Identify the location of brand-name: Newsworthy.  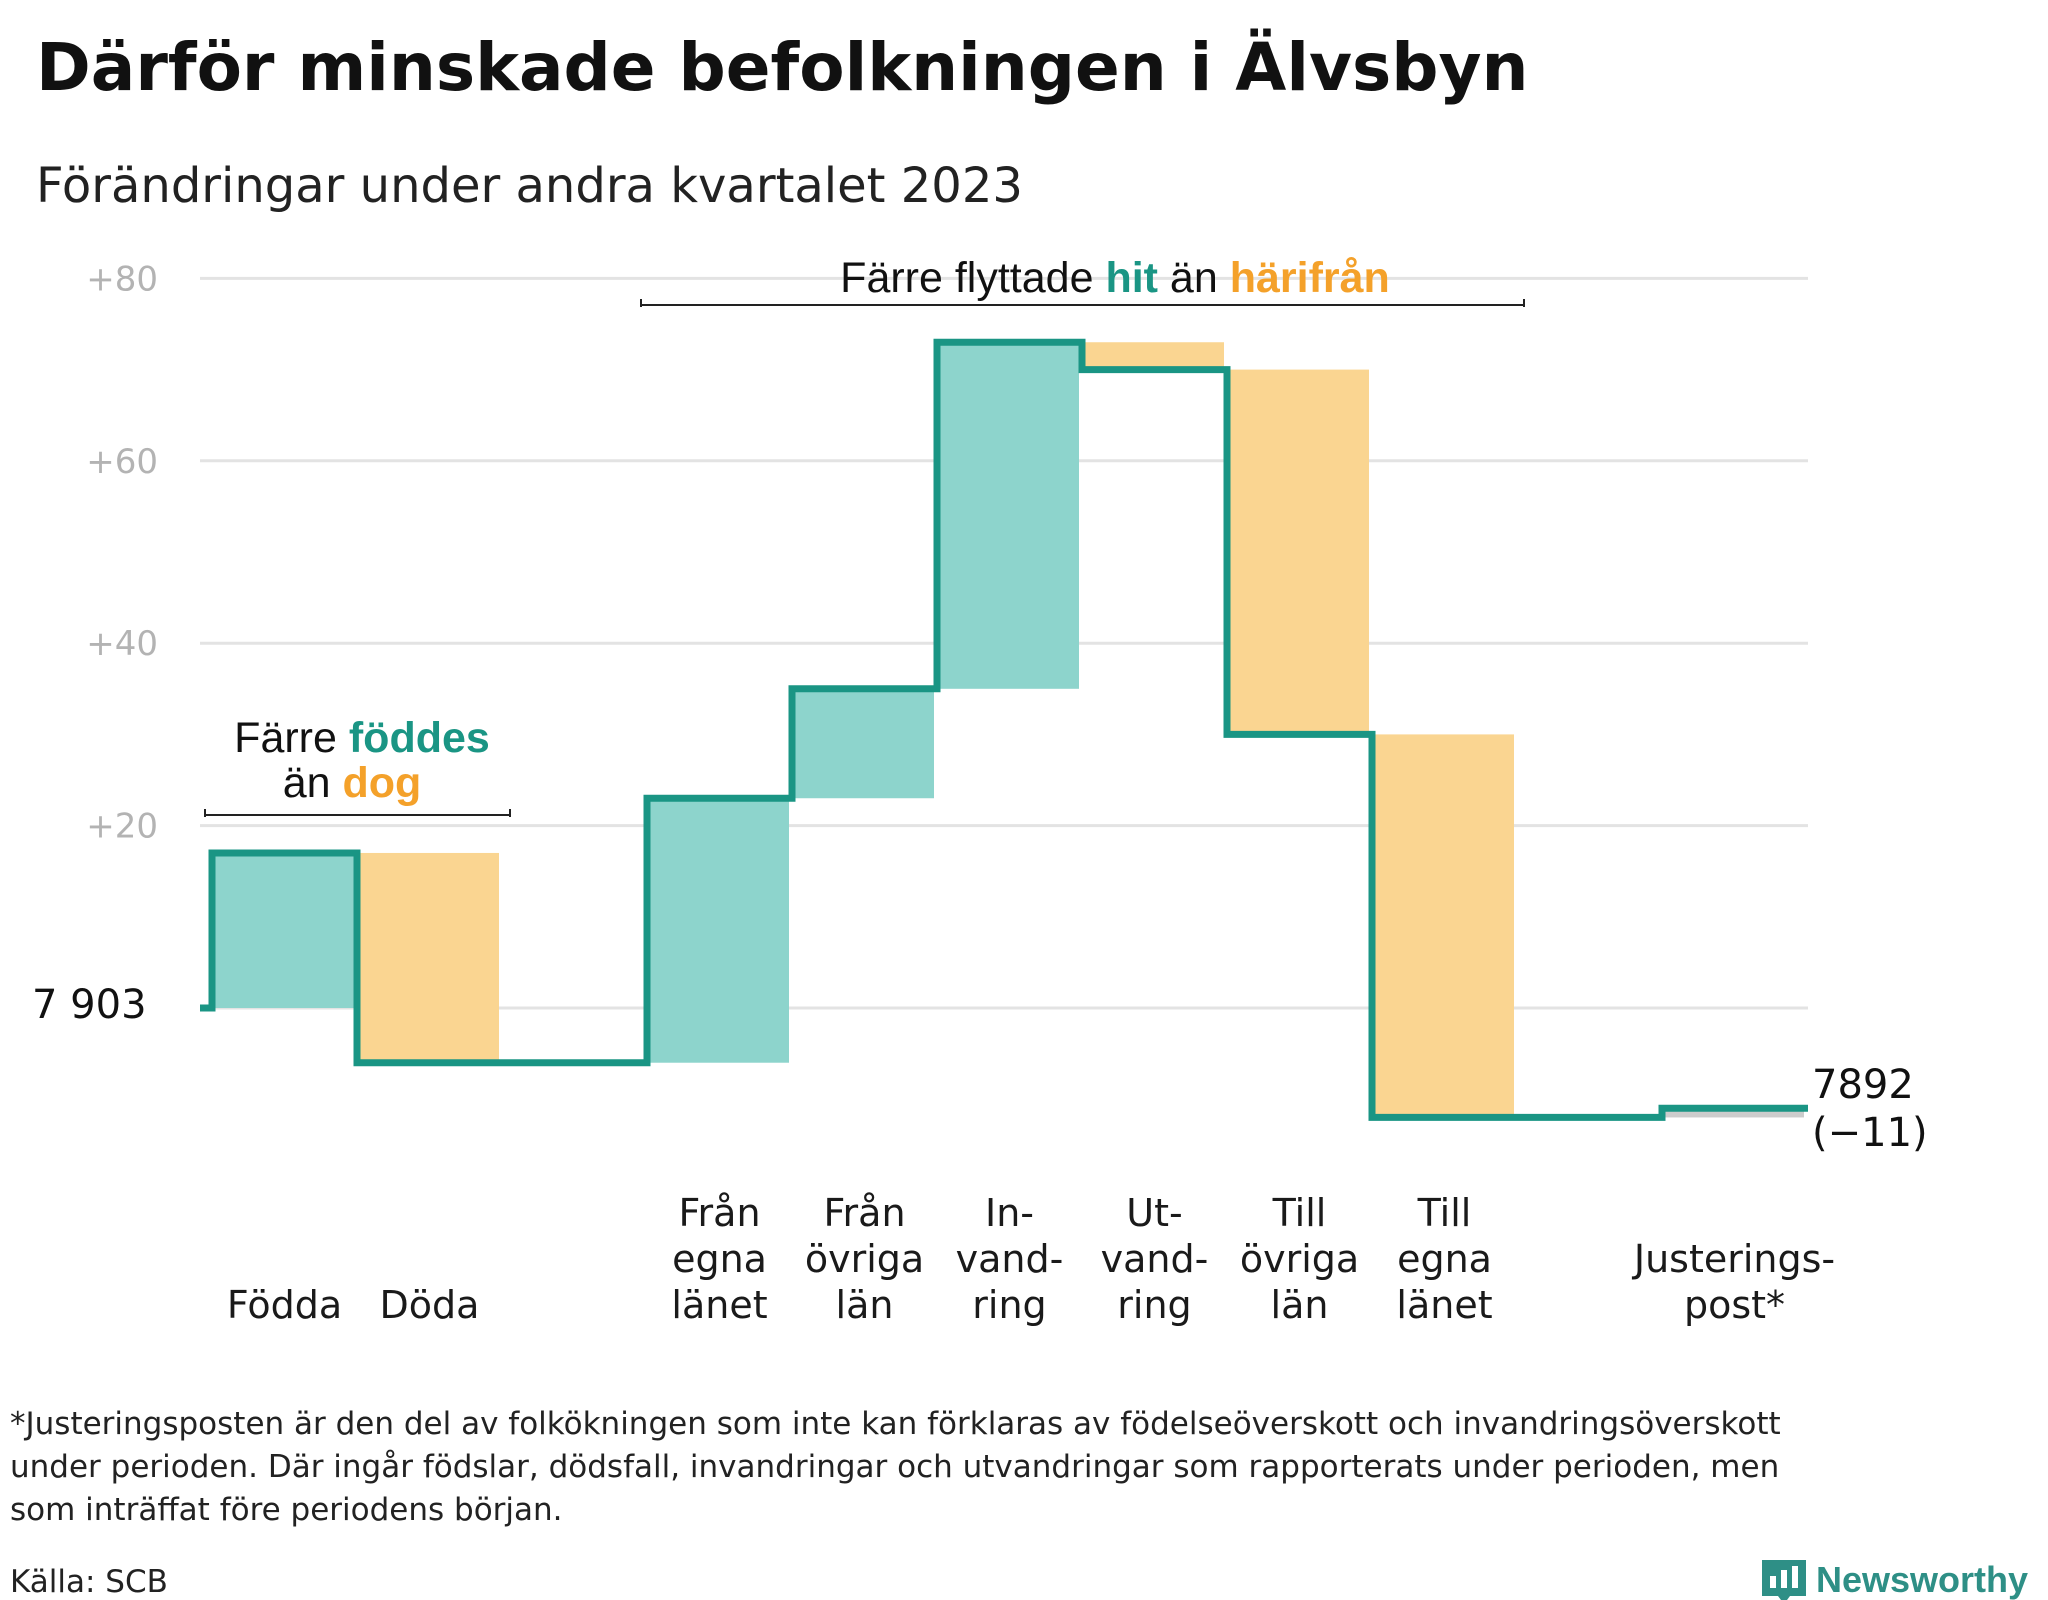
(1922, 1579).